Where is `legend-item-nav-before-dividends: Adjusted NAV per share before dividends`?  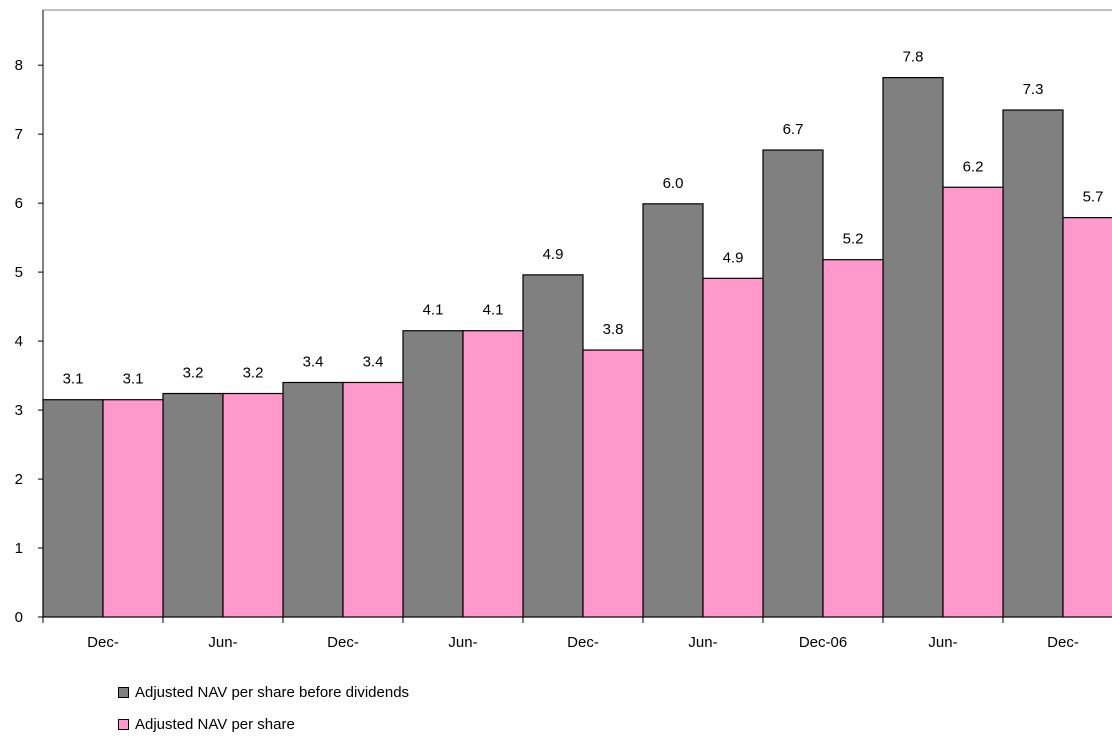
legend-item-nav-before-dividends: Adjusted NAV per share before dividends is located at coordinates (263, 692).